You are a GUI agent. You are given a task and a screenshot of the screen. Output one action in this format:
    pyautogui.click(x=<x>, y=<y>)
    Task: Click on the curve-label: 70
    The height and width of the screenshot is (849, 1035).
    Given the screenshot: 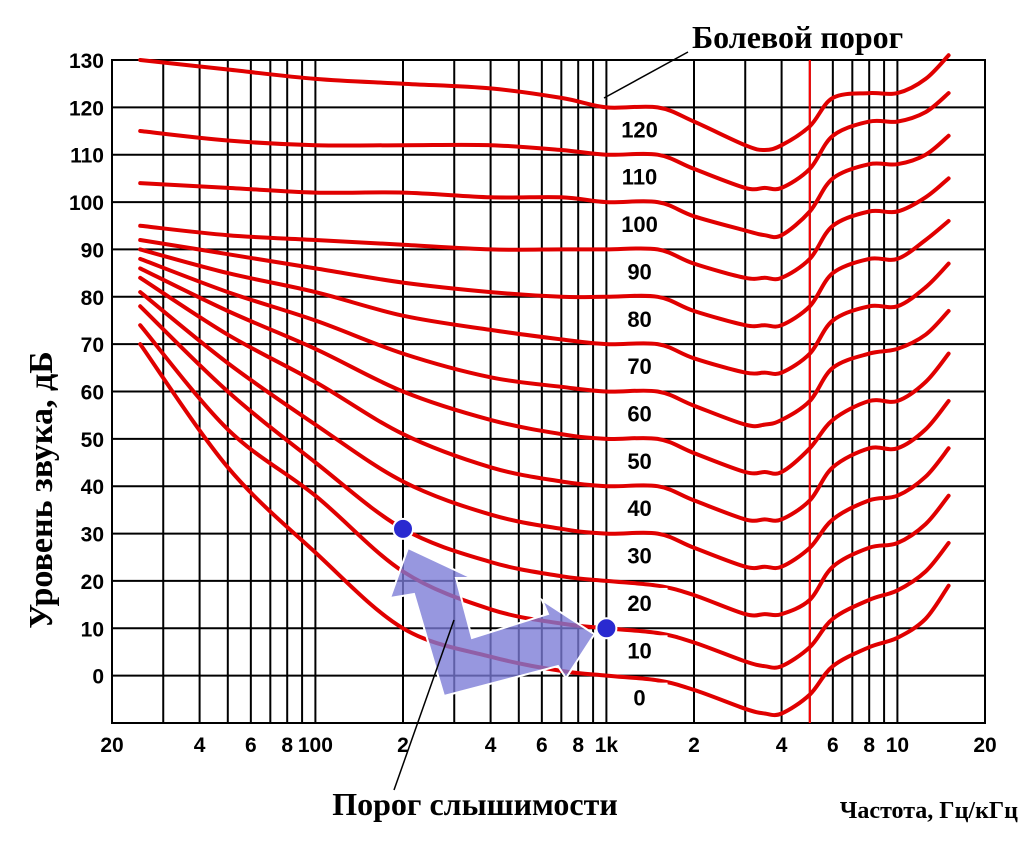 What is the action you would take?
    pyautogui.click(x=639, y=366)
    